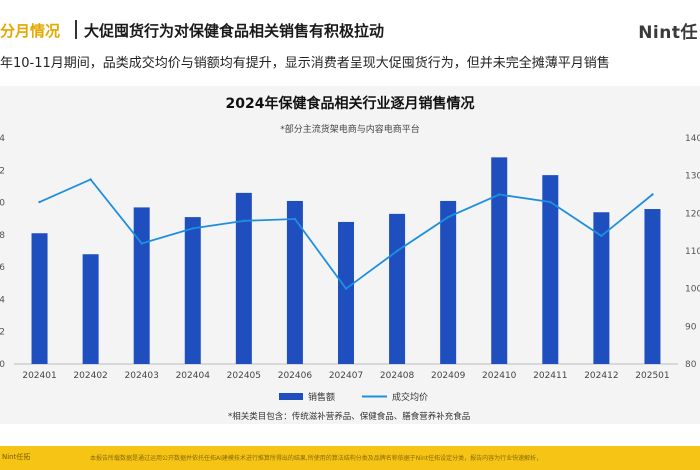 This screenshot has height=470, width=700. What do you see at coordinates (691, 327) in the screenshot?
I see `right-tick-label: 90` at bounding box center [691, 327].